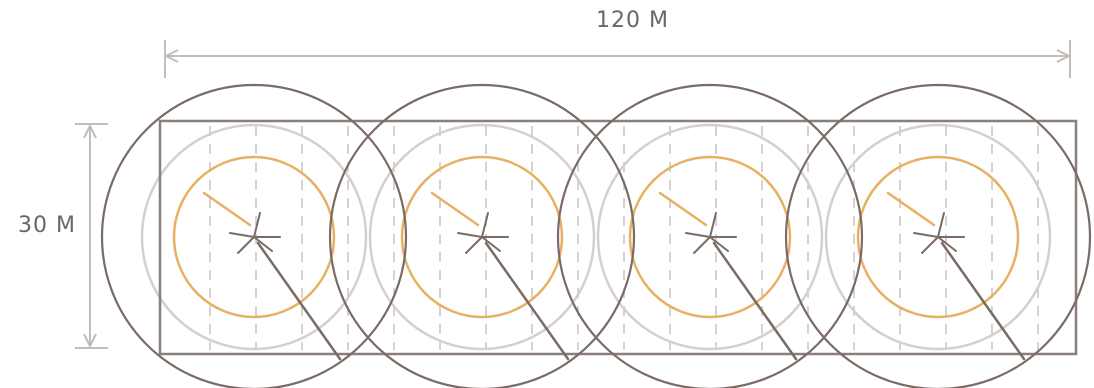 The height and width of the screenshot is (388, 1094). I want to click on width-arrow-right, so click(1064, 56).